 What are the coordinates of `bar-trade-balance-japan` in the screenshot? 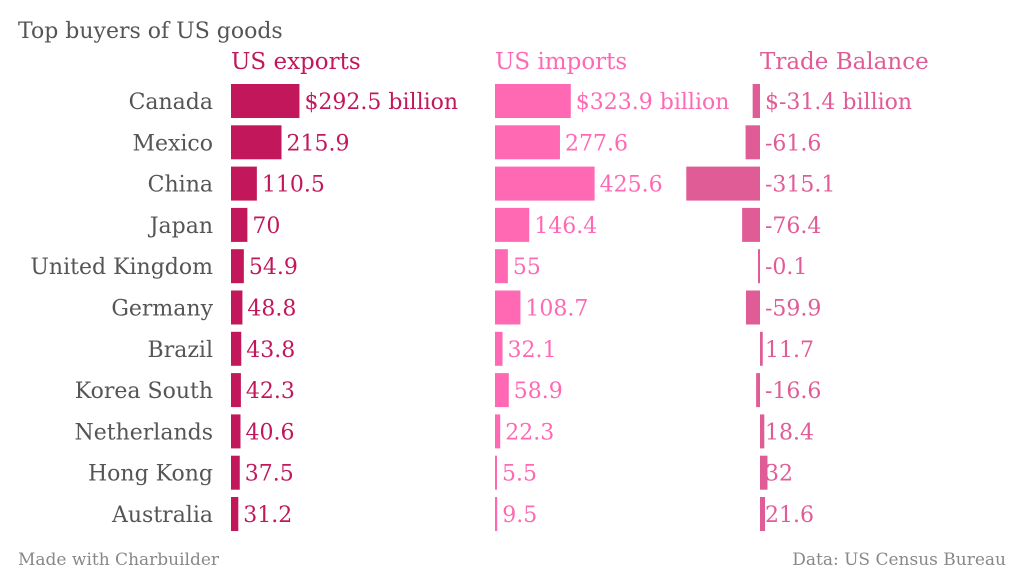 It's located at (751, 224).